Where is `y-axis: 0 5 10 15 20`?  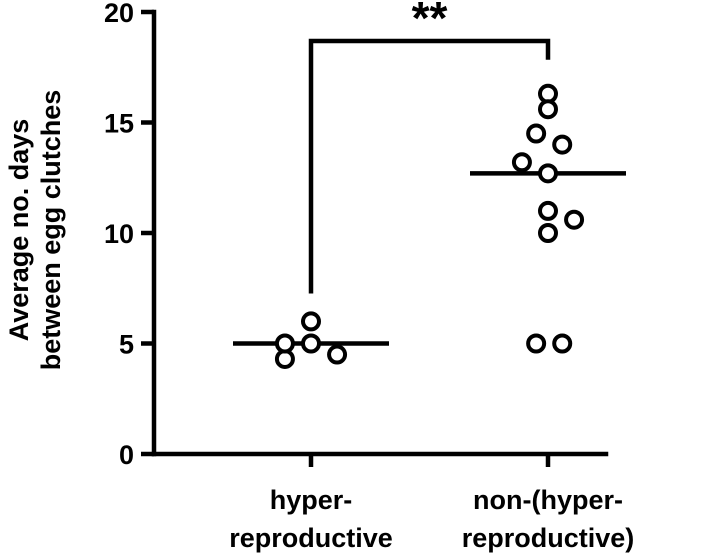 y-axis: 0 5 10 15 20 is located at coordinates (130, 235).